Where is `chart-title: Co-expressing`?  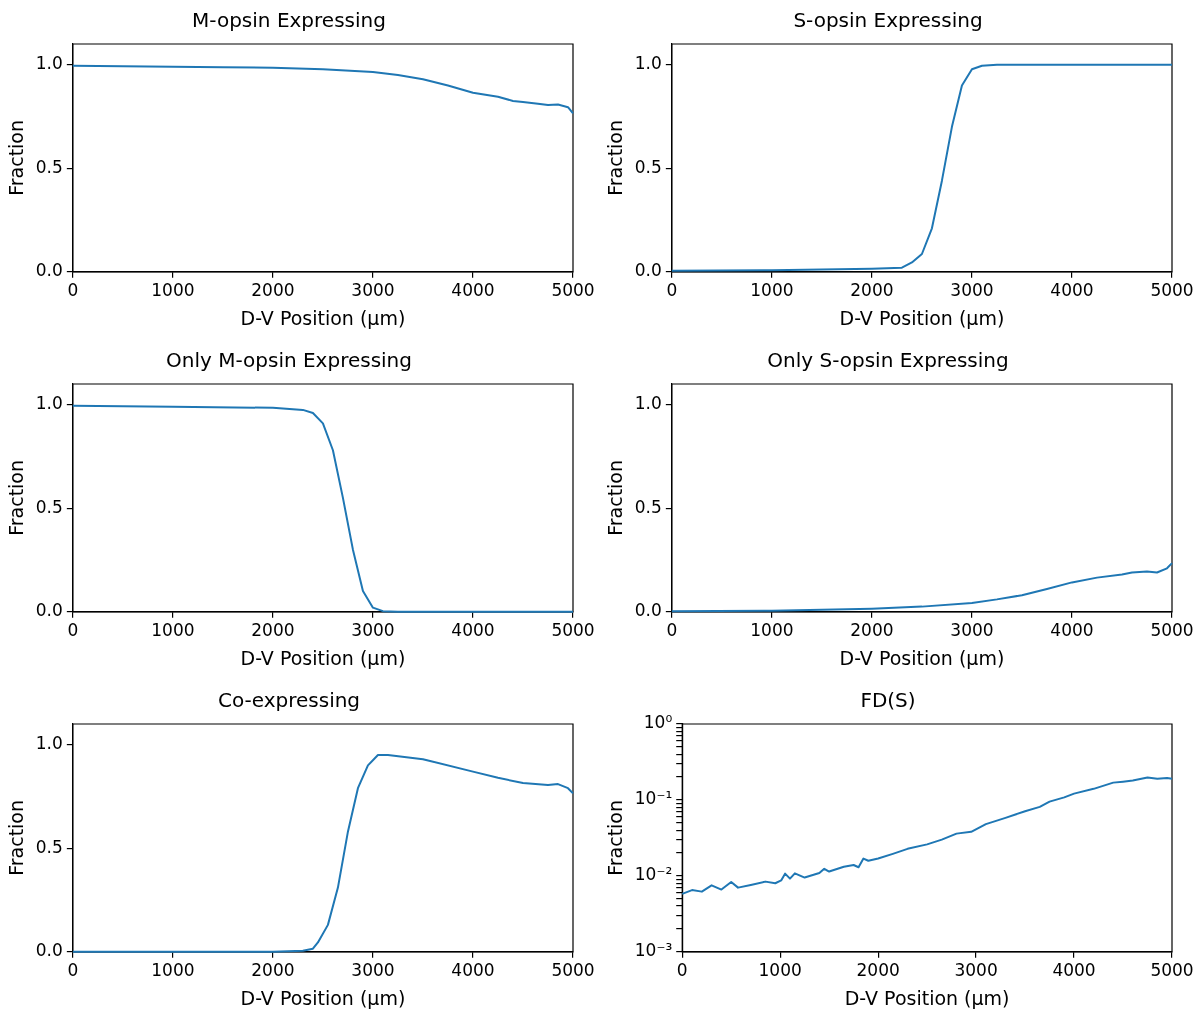 chart-title: Co-expressing is located at coordinates (289, 700).